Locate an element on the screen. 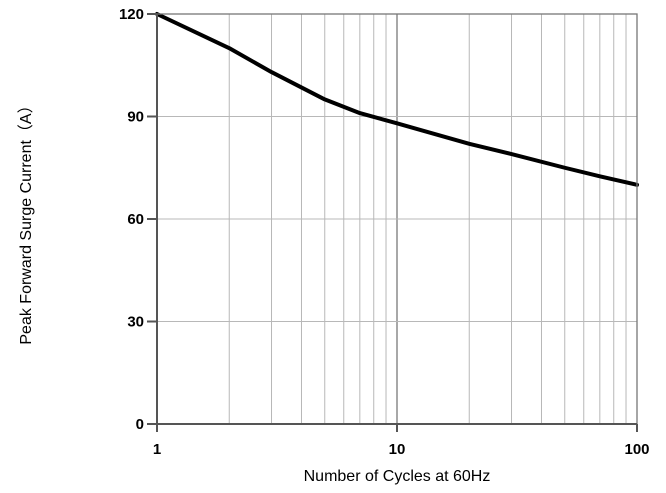 This screenshot has height=493, width=666. x-tick-label: 1 is located at coordinates (157, 449).